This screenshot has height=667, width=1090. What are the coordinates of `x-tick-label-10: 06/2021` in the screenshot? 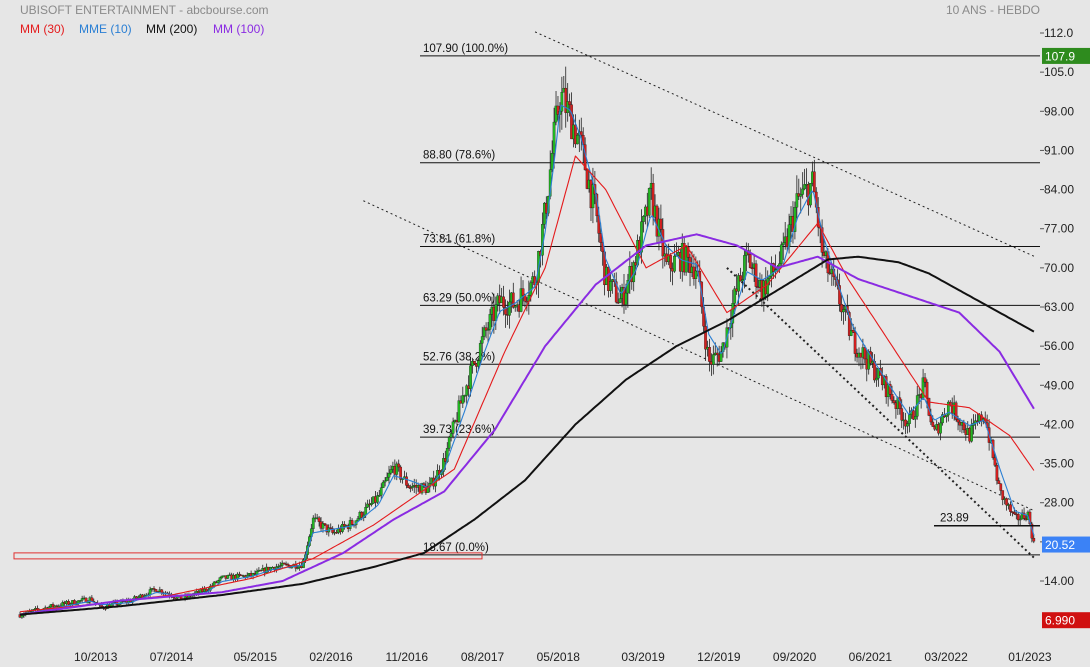 It's located at (871, 657).